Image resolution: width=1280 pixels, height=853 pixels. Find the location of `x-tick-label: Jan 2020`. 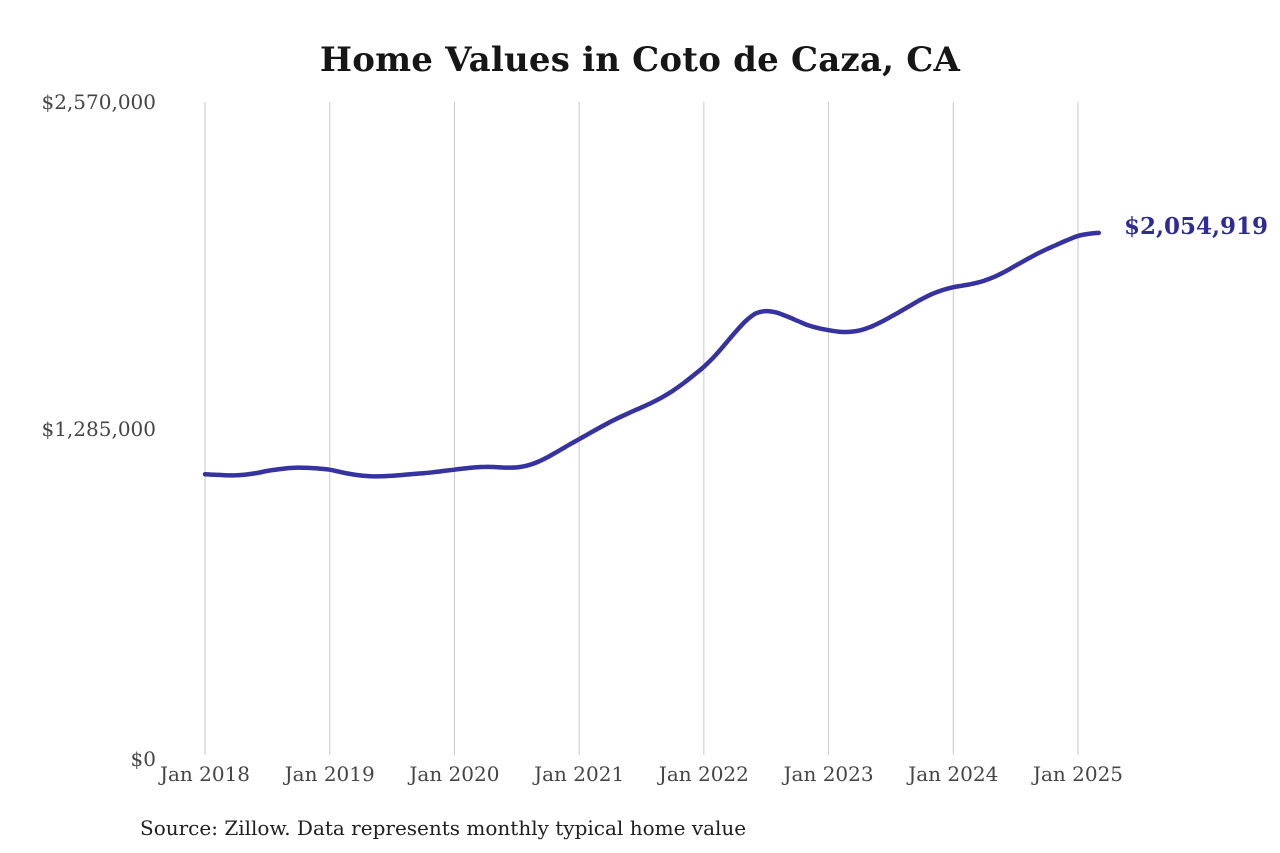

x-tick-label: Jan 2020 is located at coordinates (454, 774).